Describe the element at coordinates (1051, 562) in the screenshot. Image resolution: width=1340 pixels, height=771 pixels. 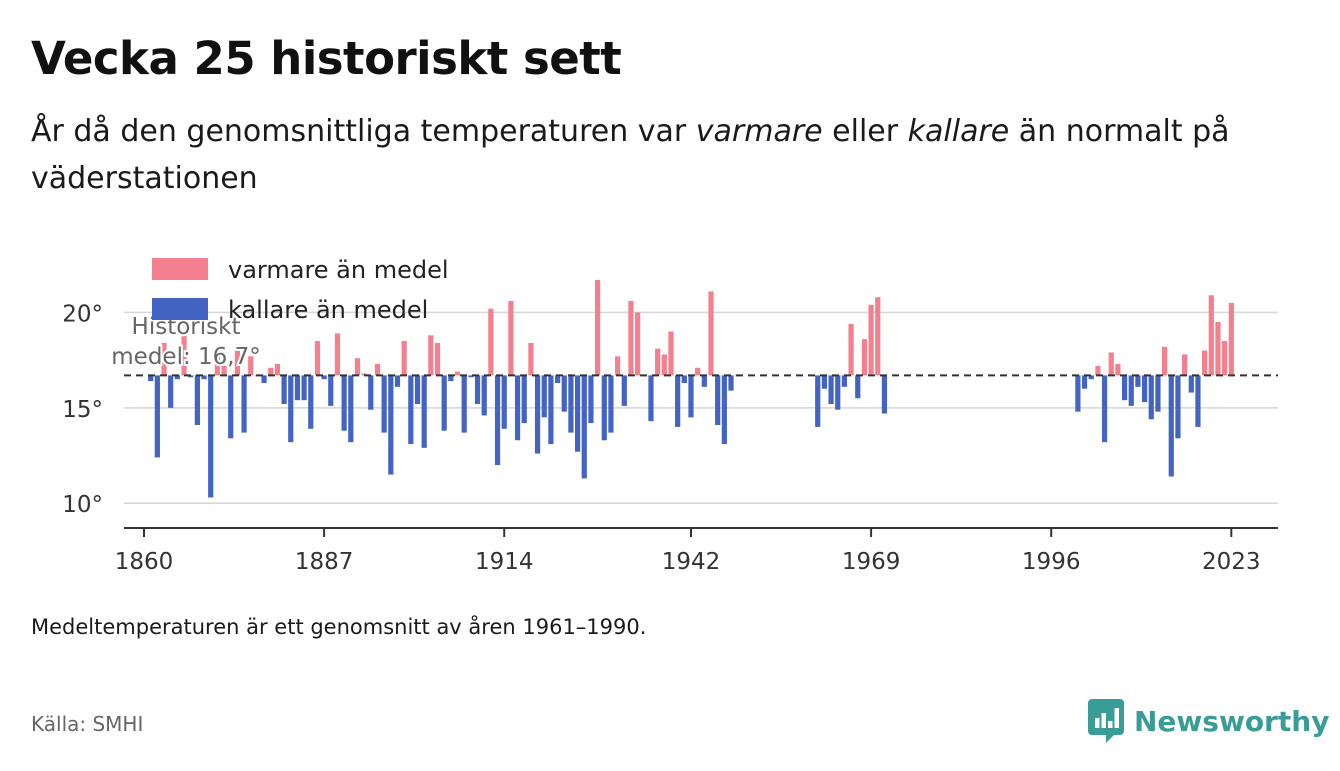
I see `x-tick-label: 1996` at that location.